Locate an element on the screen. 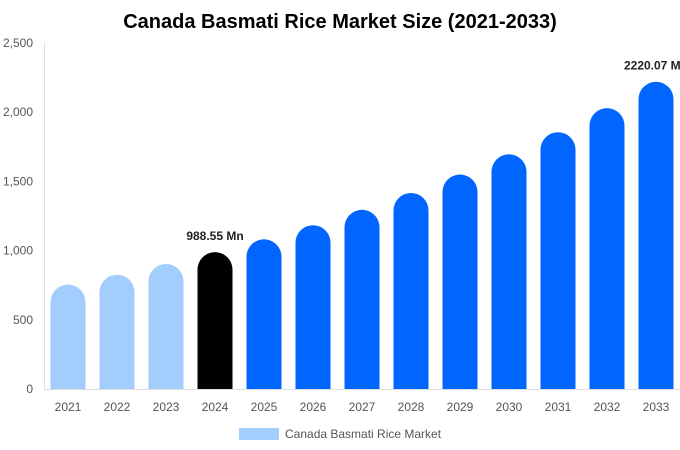  legend: Canada Basmati Rice Market is located at coordinates (340, 434).